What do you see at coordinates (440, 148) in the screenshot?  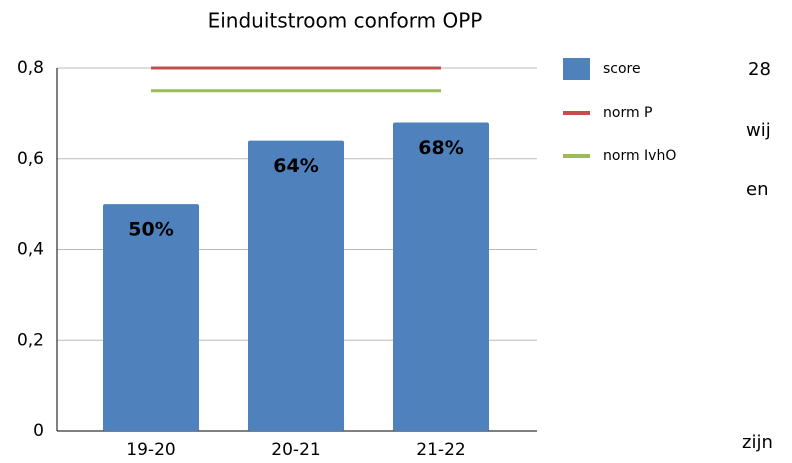 I see `data-label: 68%` at bounding box center [440, 148].